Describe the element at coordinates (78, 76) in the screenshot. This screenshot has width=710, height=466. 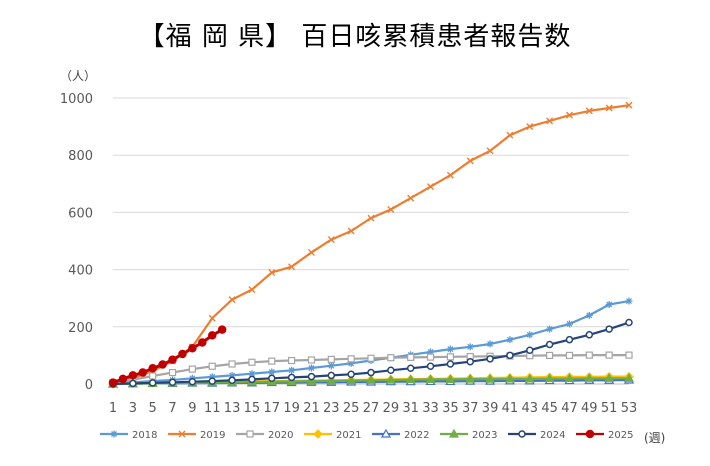
I see `y-axis-unit-label: （人）` at that location.